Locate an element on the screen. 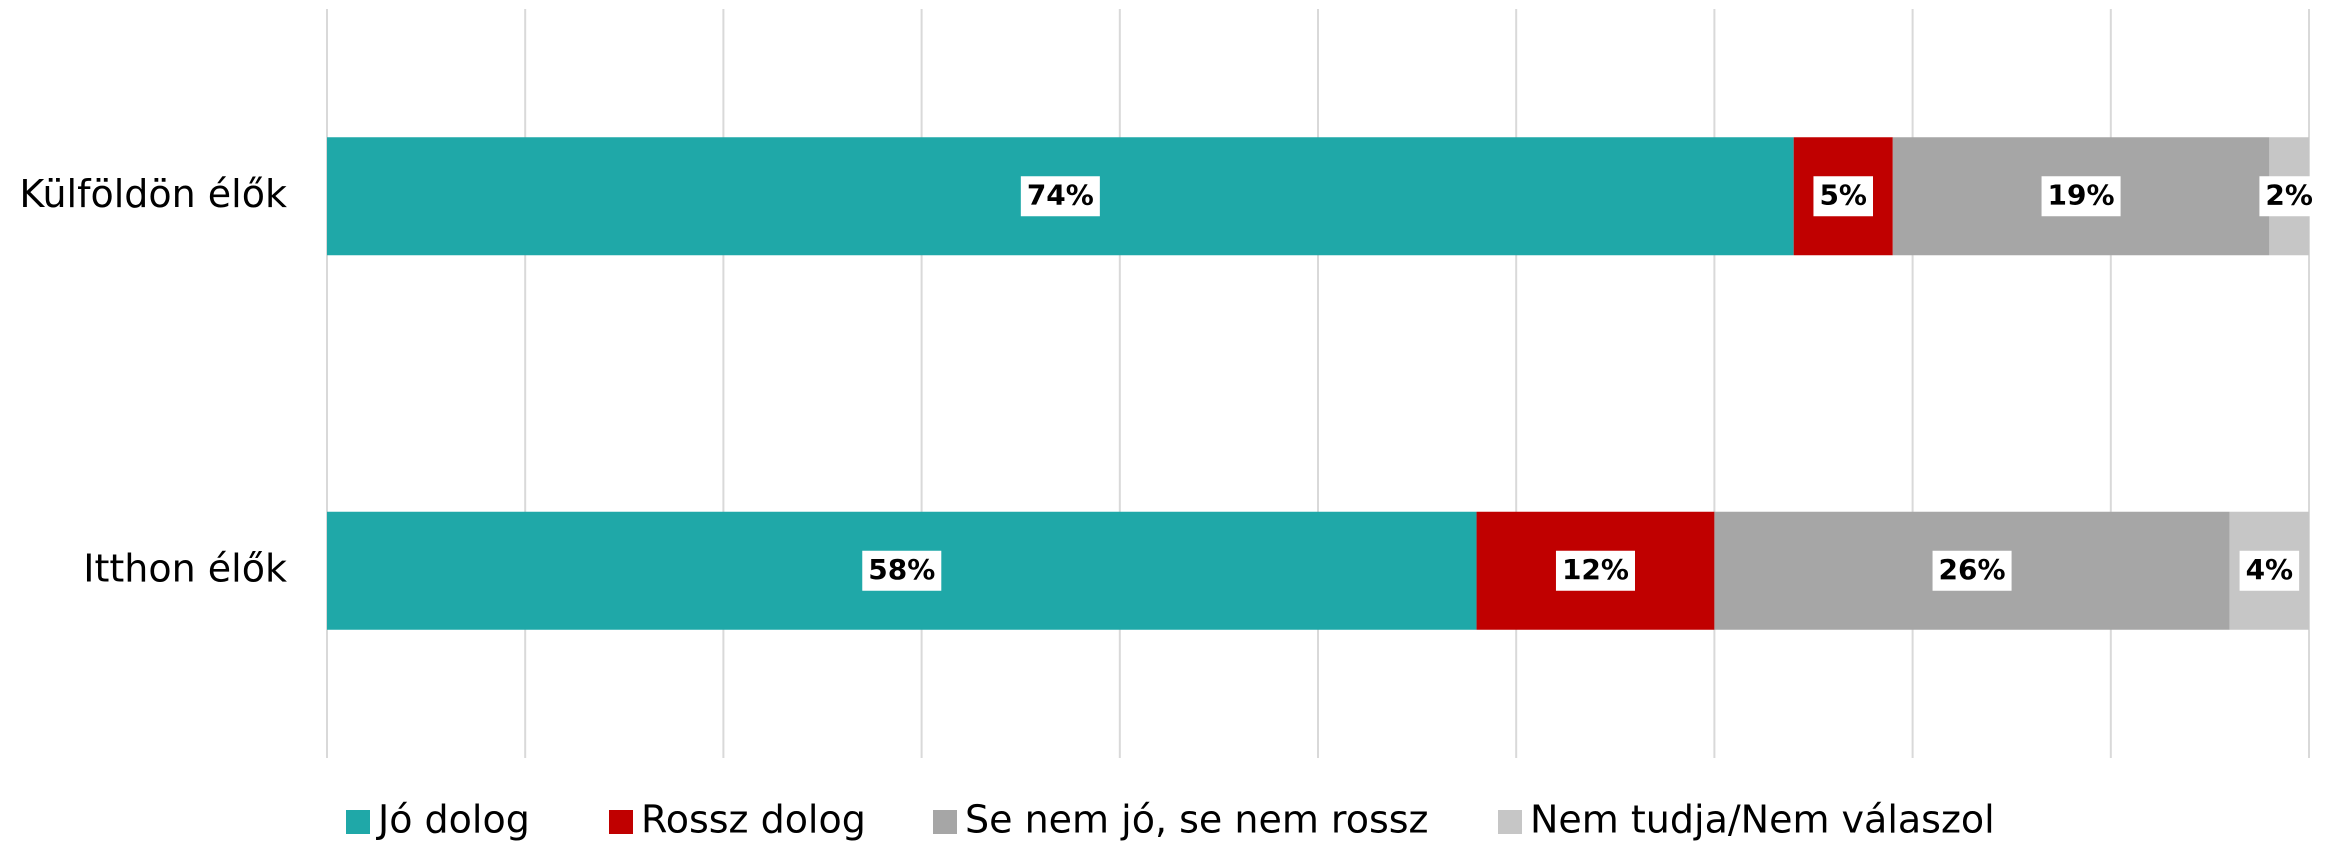 This screenshot has height=843, width=2330. data-label: 26% is located at coordinates (1972, 569).